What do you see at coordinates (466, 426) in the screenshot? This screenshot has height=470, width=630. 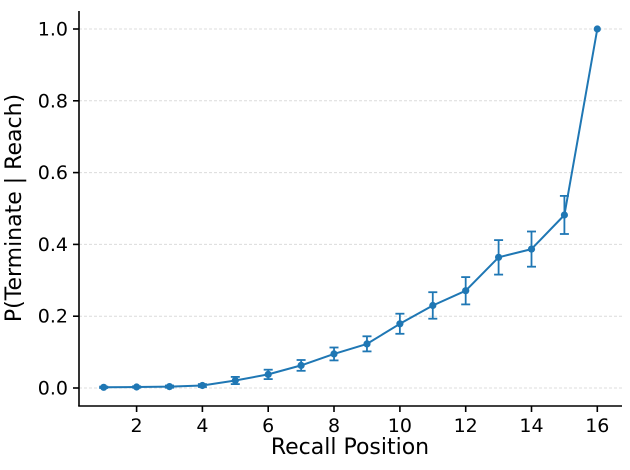 I see `x-tick-label: 12` at bounding box center [466, 426].